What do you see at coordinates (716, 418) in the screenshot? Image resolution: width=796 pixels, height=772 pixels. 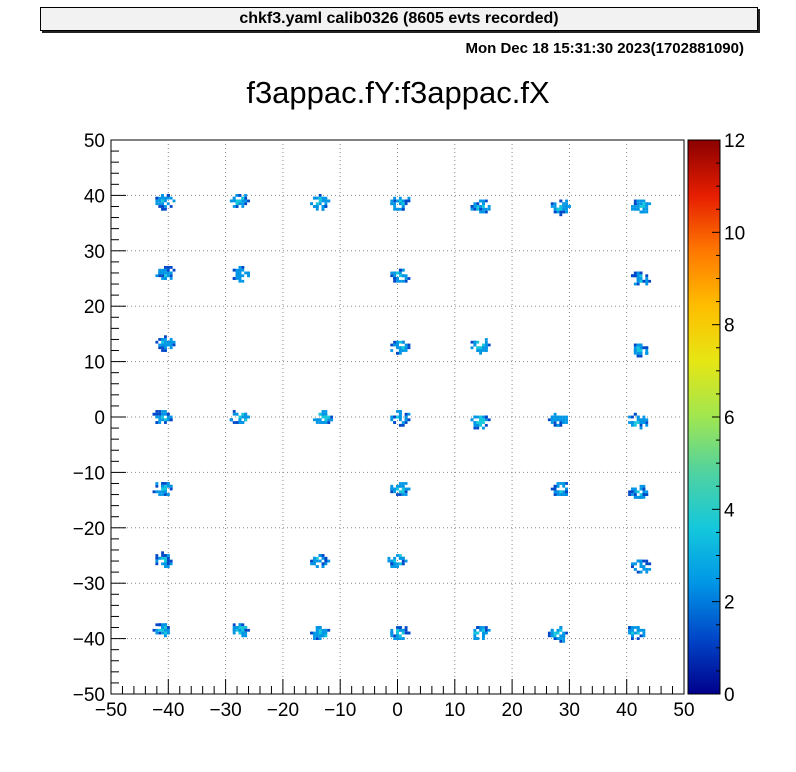 I see `colorbar: 0 2 4 6 8 10 12` at bounding box center [716, 418].